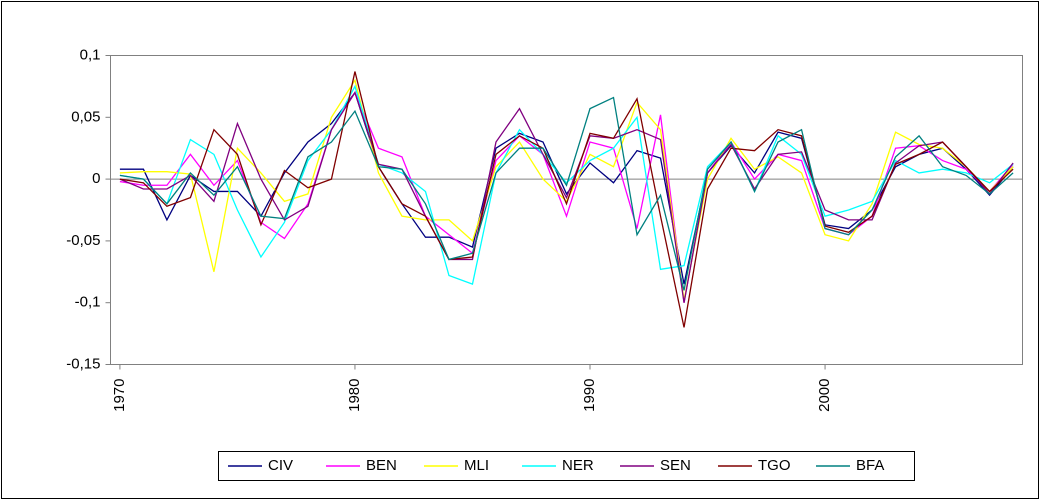  I want to click on y-tick-label: -0,05, so click(83, 240).